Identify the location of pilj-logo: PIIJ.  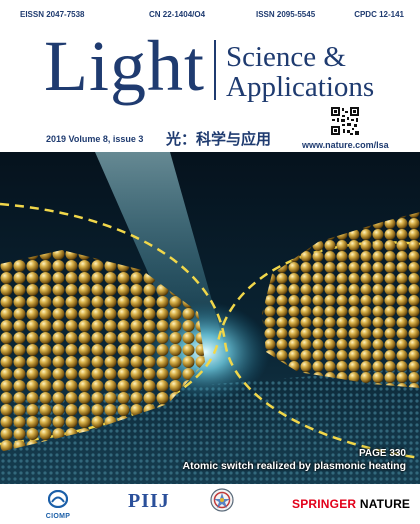
(149, 501).